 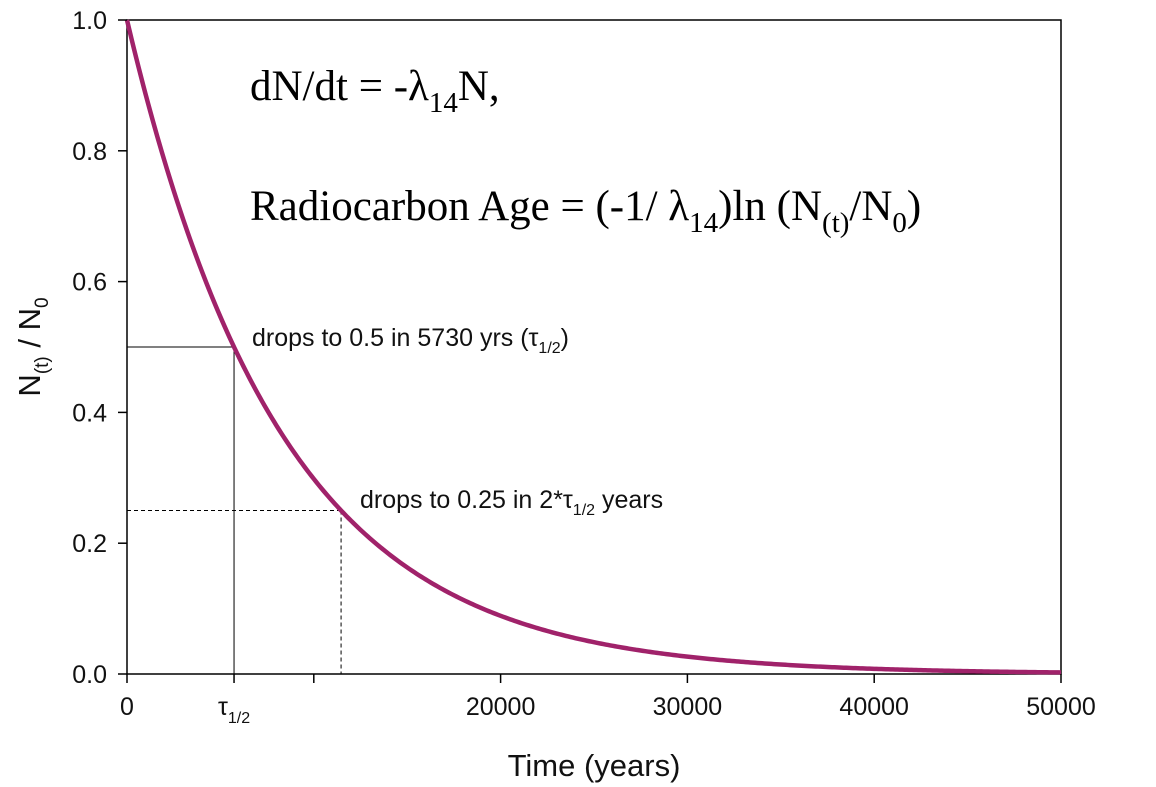 What do you see at coordinates (89, 544) in the screenshot?
I see `y-tick-label: 0.2` at bounding box center [89, 544].